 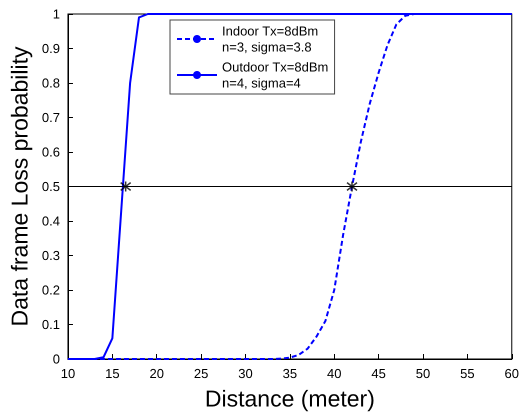 What do you see at coordinates (19, 186) in the screenshot?
I see `y-axis-title: Data frame Loss probability` at bounding box center [19, 186].